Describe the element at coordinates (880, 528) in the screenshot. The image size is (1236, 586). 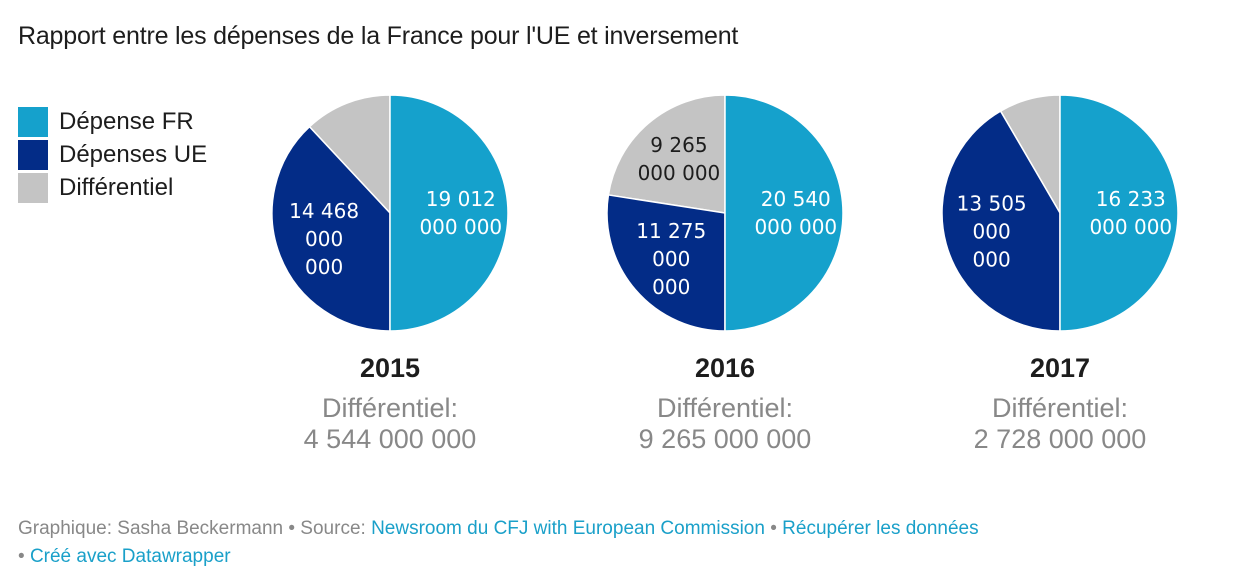
I see `get-data-link: Récupérer les données` at that location.